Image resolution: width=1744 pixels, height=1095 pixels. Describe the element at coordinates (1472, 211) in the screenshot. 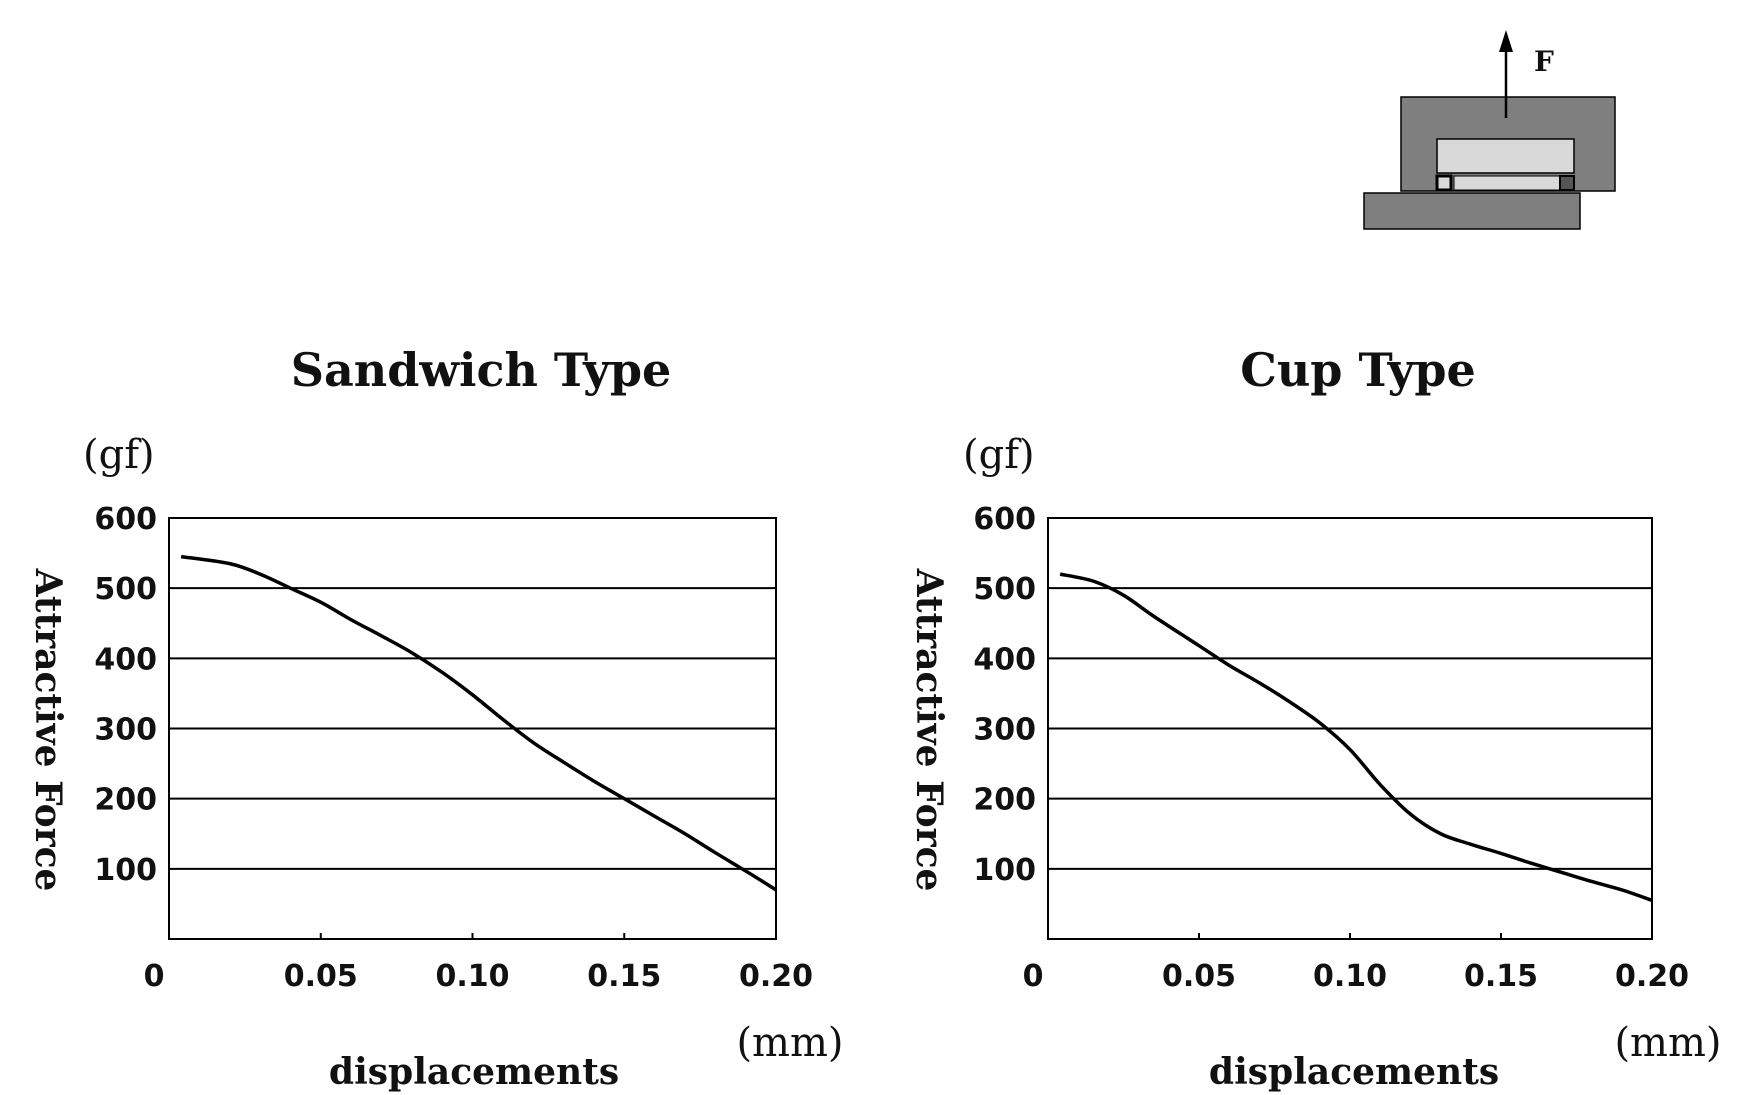

I see `diagram-base-plate` at that location.